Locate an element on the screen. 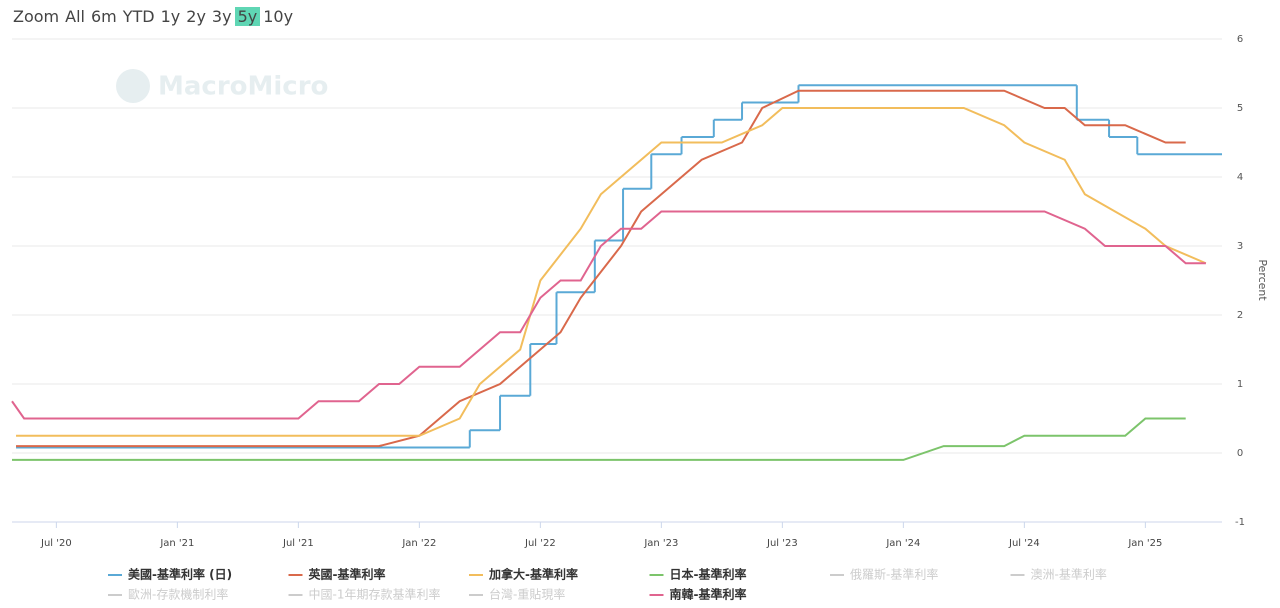  legend-label: 加拿大-基準利率 is located at coordinates (533, 574).